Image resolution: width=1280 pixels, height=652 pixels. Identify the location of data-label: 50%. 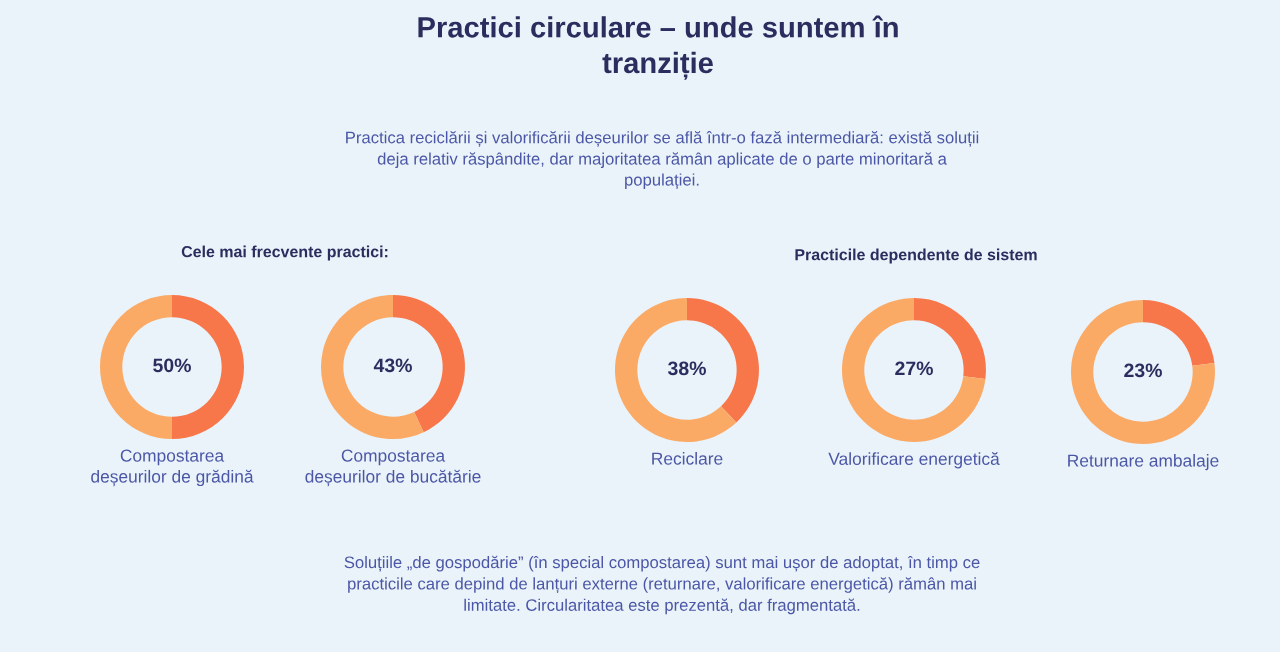
(172, 365).